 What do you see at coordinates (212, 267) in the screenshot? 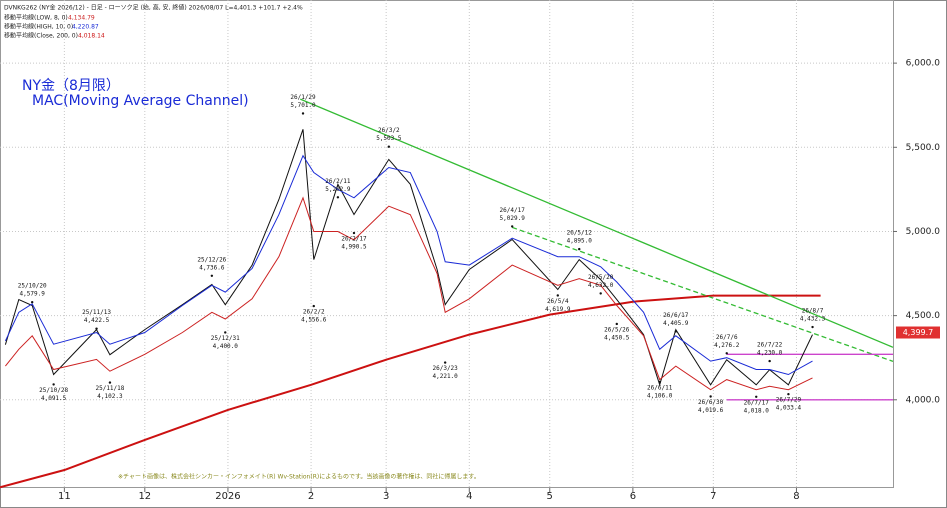
I see `annotation-value: 4,736.6` at bounding box center [212, 267].